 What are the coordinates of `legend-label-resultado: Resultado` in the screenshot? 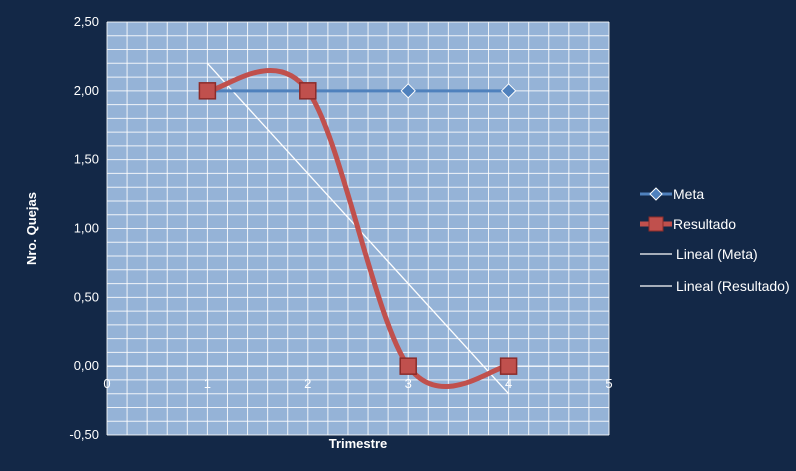 It's located at (704, 224).